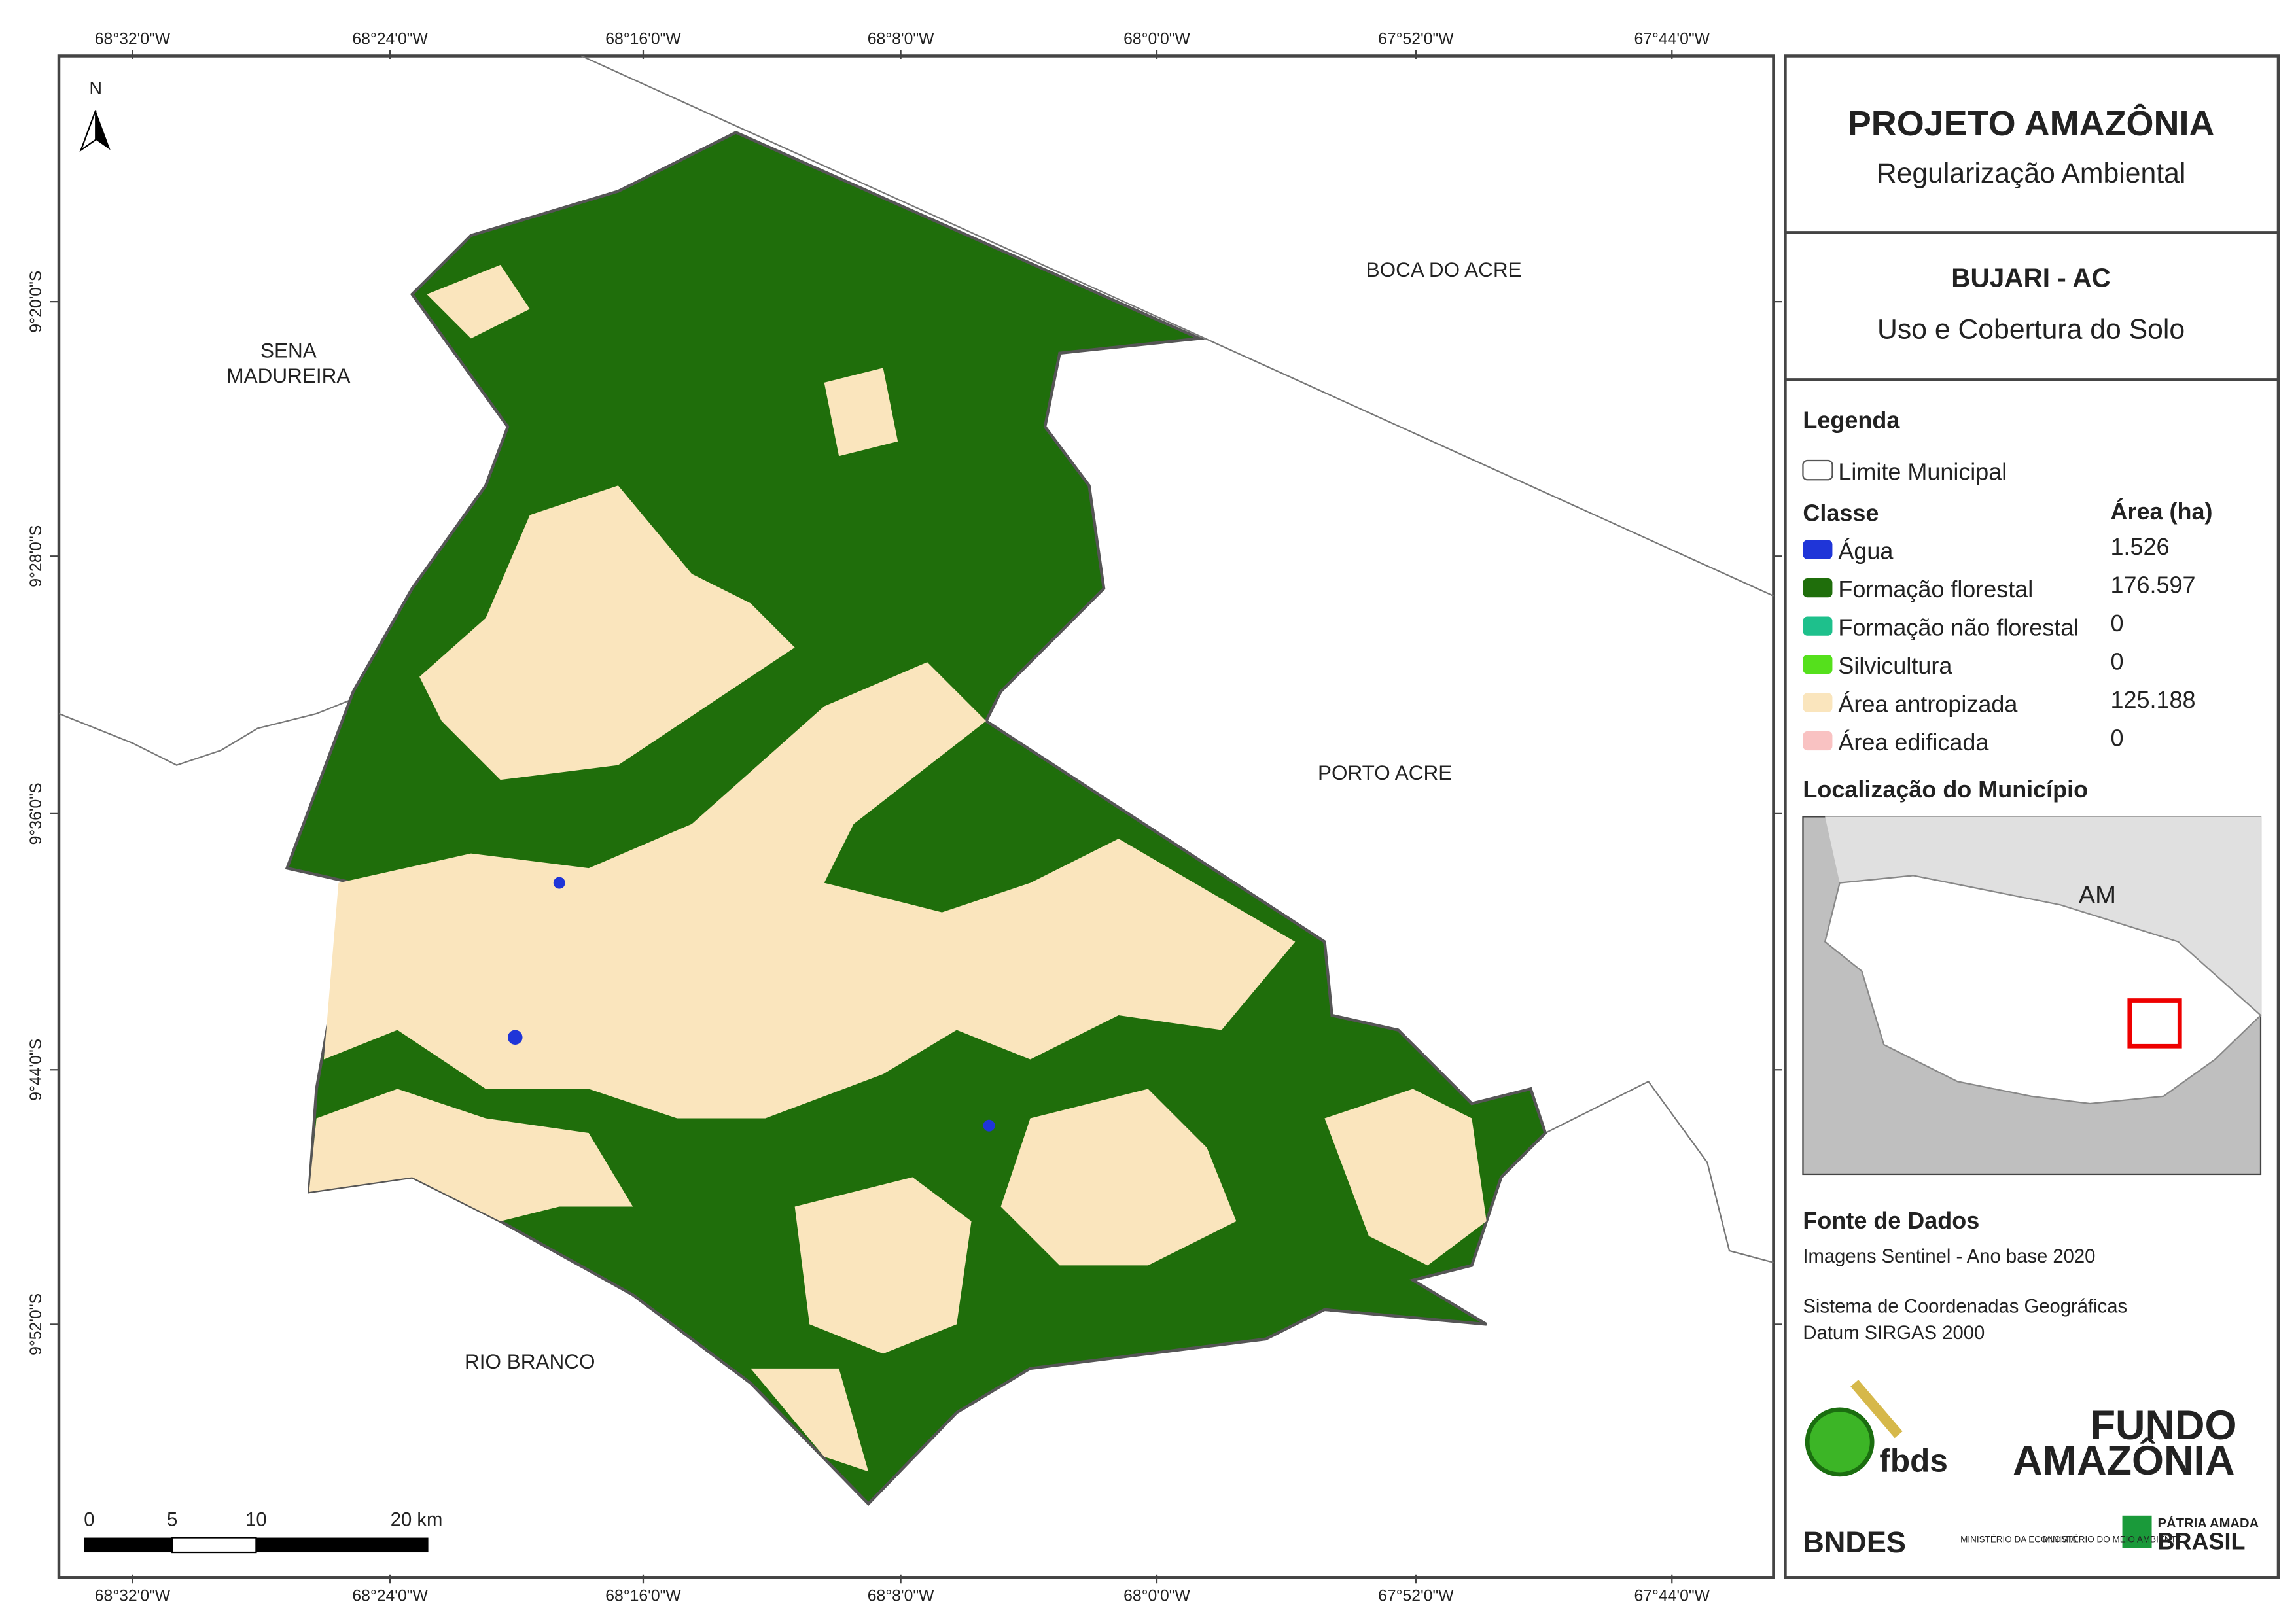 This screenshot has height=1623, width=2296. What do you see at coordinates (36, 302) in the screenshot?
I see `y-tick-label: 9°20'0"S` at bounding box center [36, 302].